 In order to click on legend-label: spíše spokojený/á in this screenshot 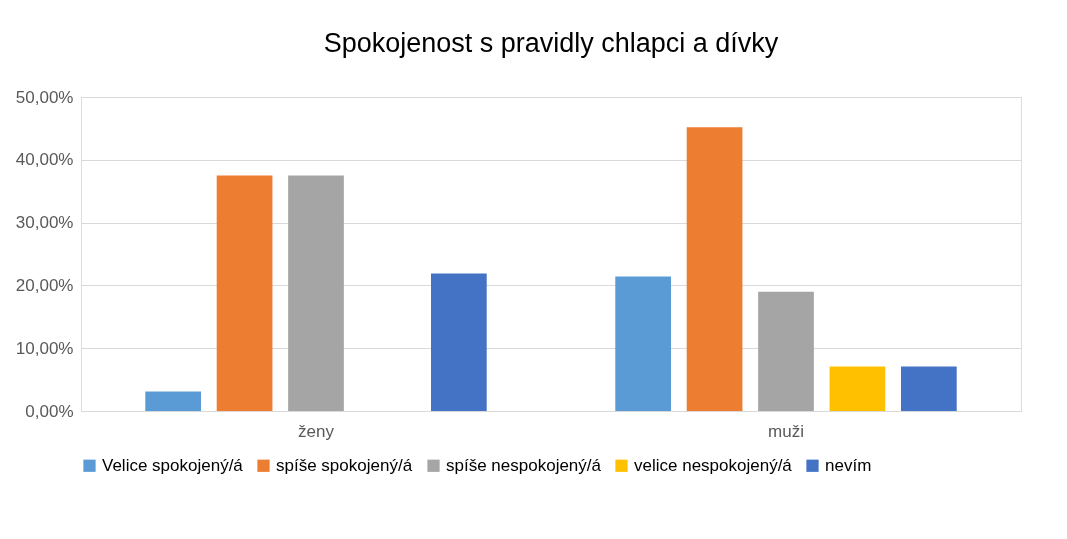, I will do `click(344, 465)`.